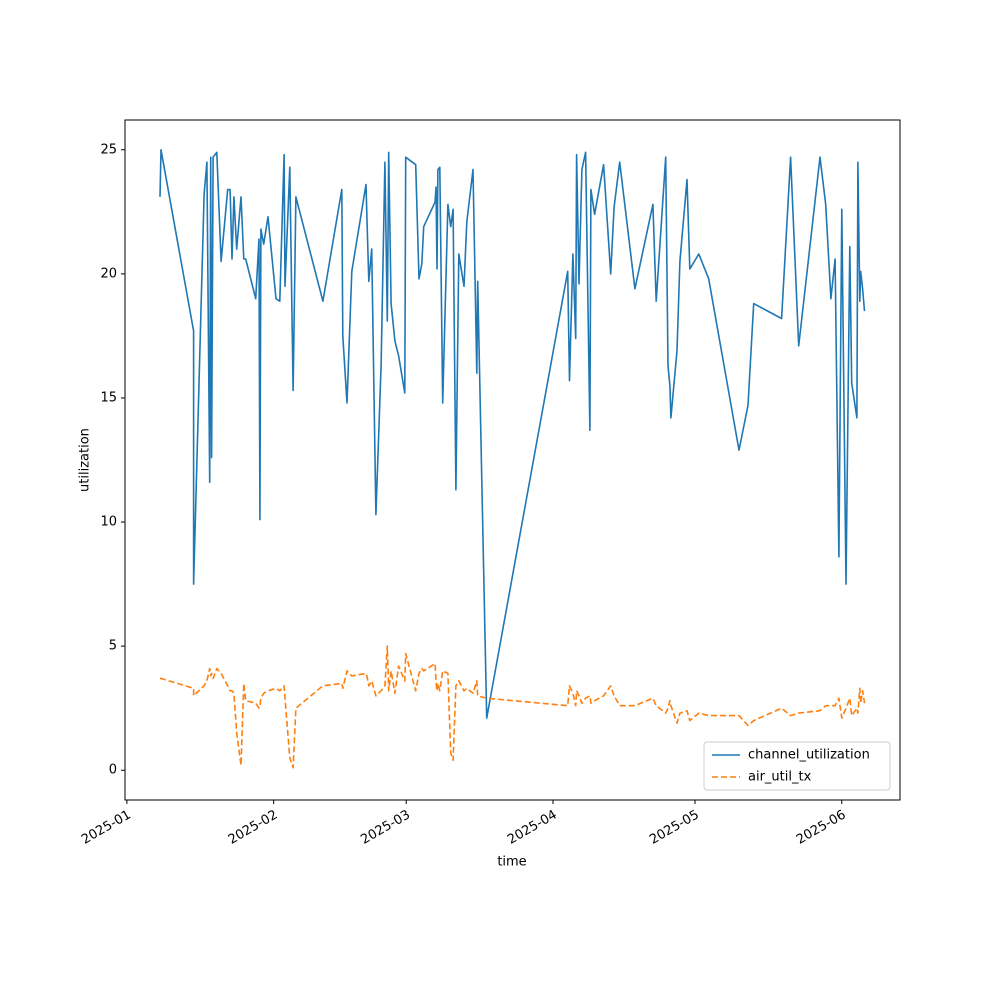 The image size is (1000, 1000). Describe the element at coordinates (511, 862) in the screenshot. I see `x-axis-label: time` at that location.